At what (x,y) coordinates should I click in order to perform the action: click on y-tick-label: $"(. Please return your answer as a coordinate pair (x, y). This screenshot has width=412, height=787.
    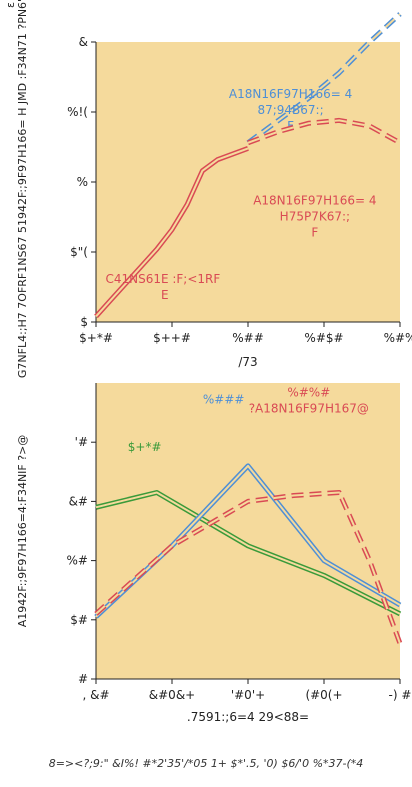
    Looking at the image, I should click on (79, 252).